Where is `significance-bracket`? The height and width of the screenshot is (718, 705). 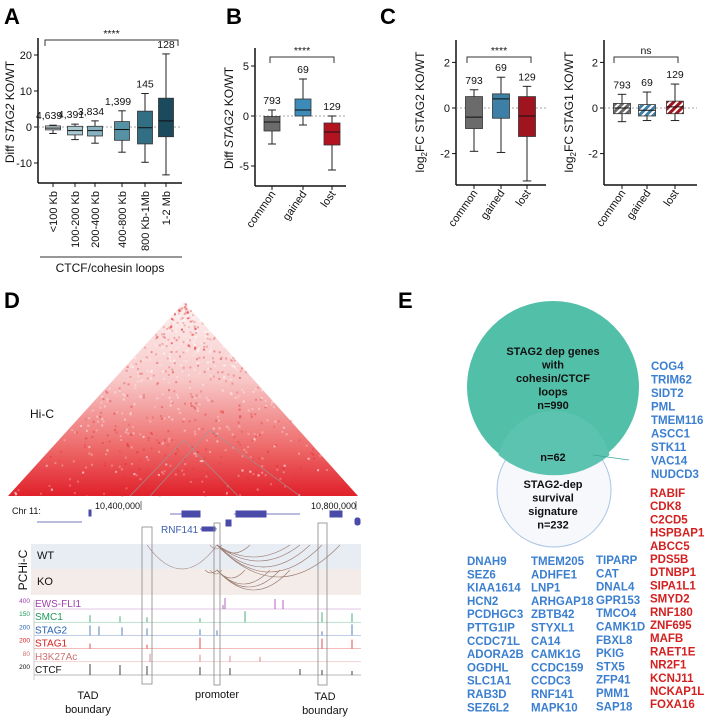 significance-bracket is located at coordinates (111, 42).